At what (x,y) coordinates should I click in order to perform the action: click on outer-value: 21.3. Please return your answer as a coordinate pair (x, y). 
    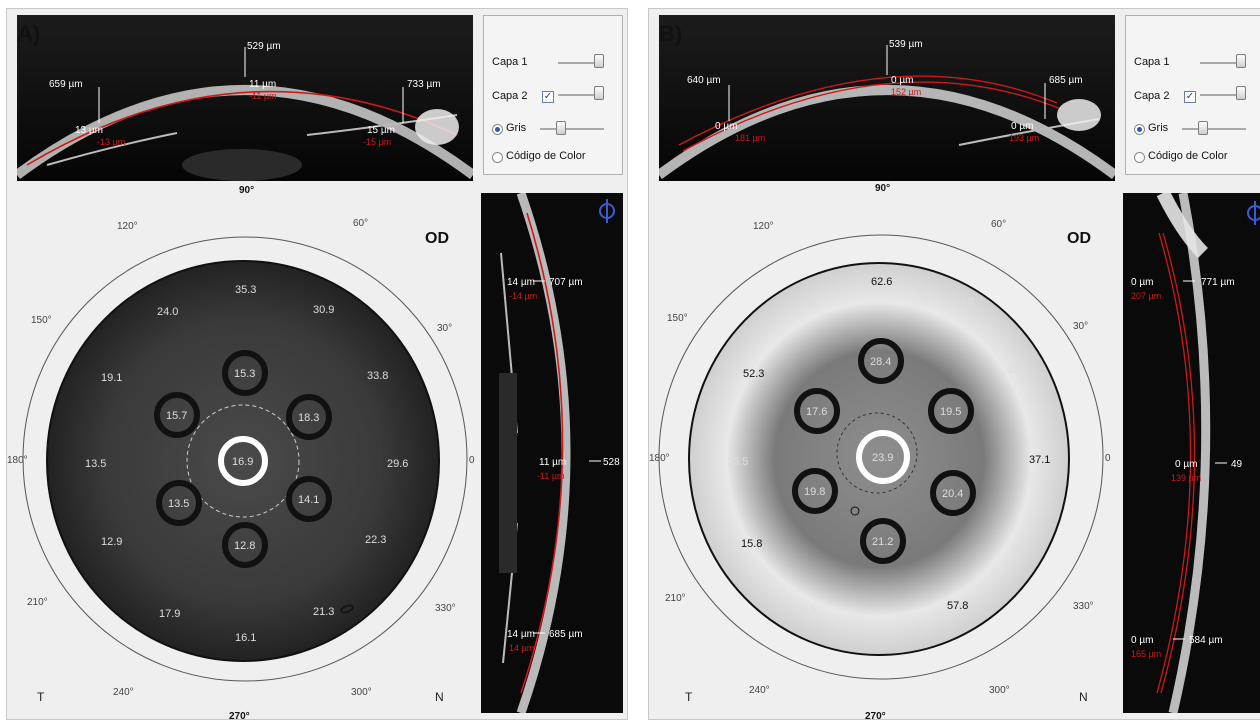
    Looking at the image, I should click on (323, 612).